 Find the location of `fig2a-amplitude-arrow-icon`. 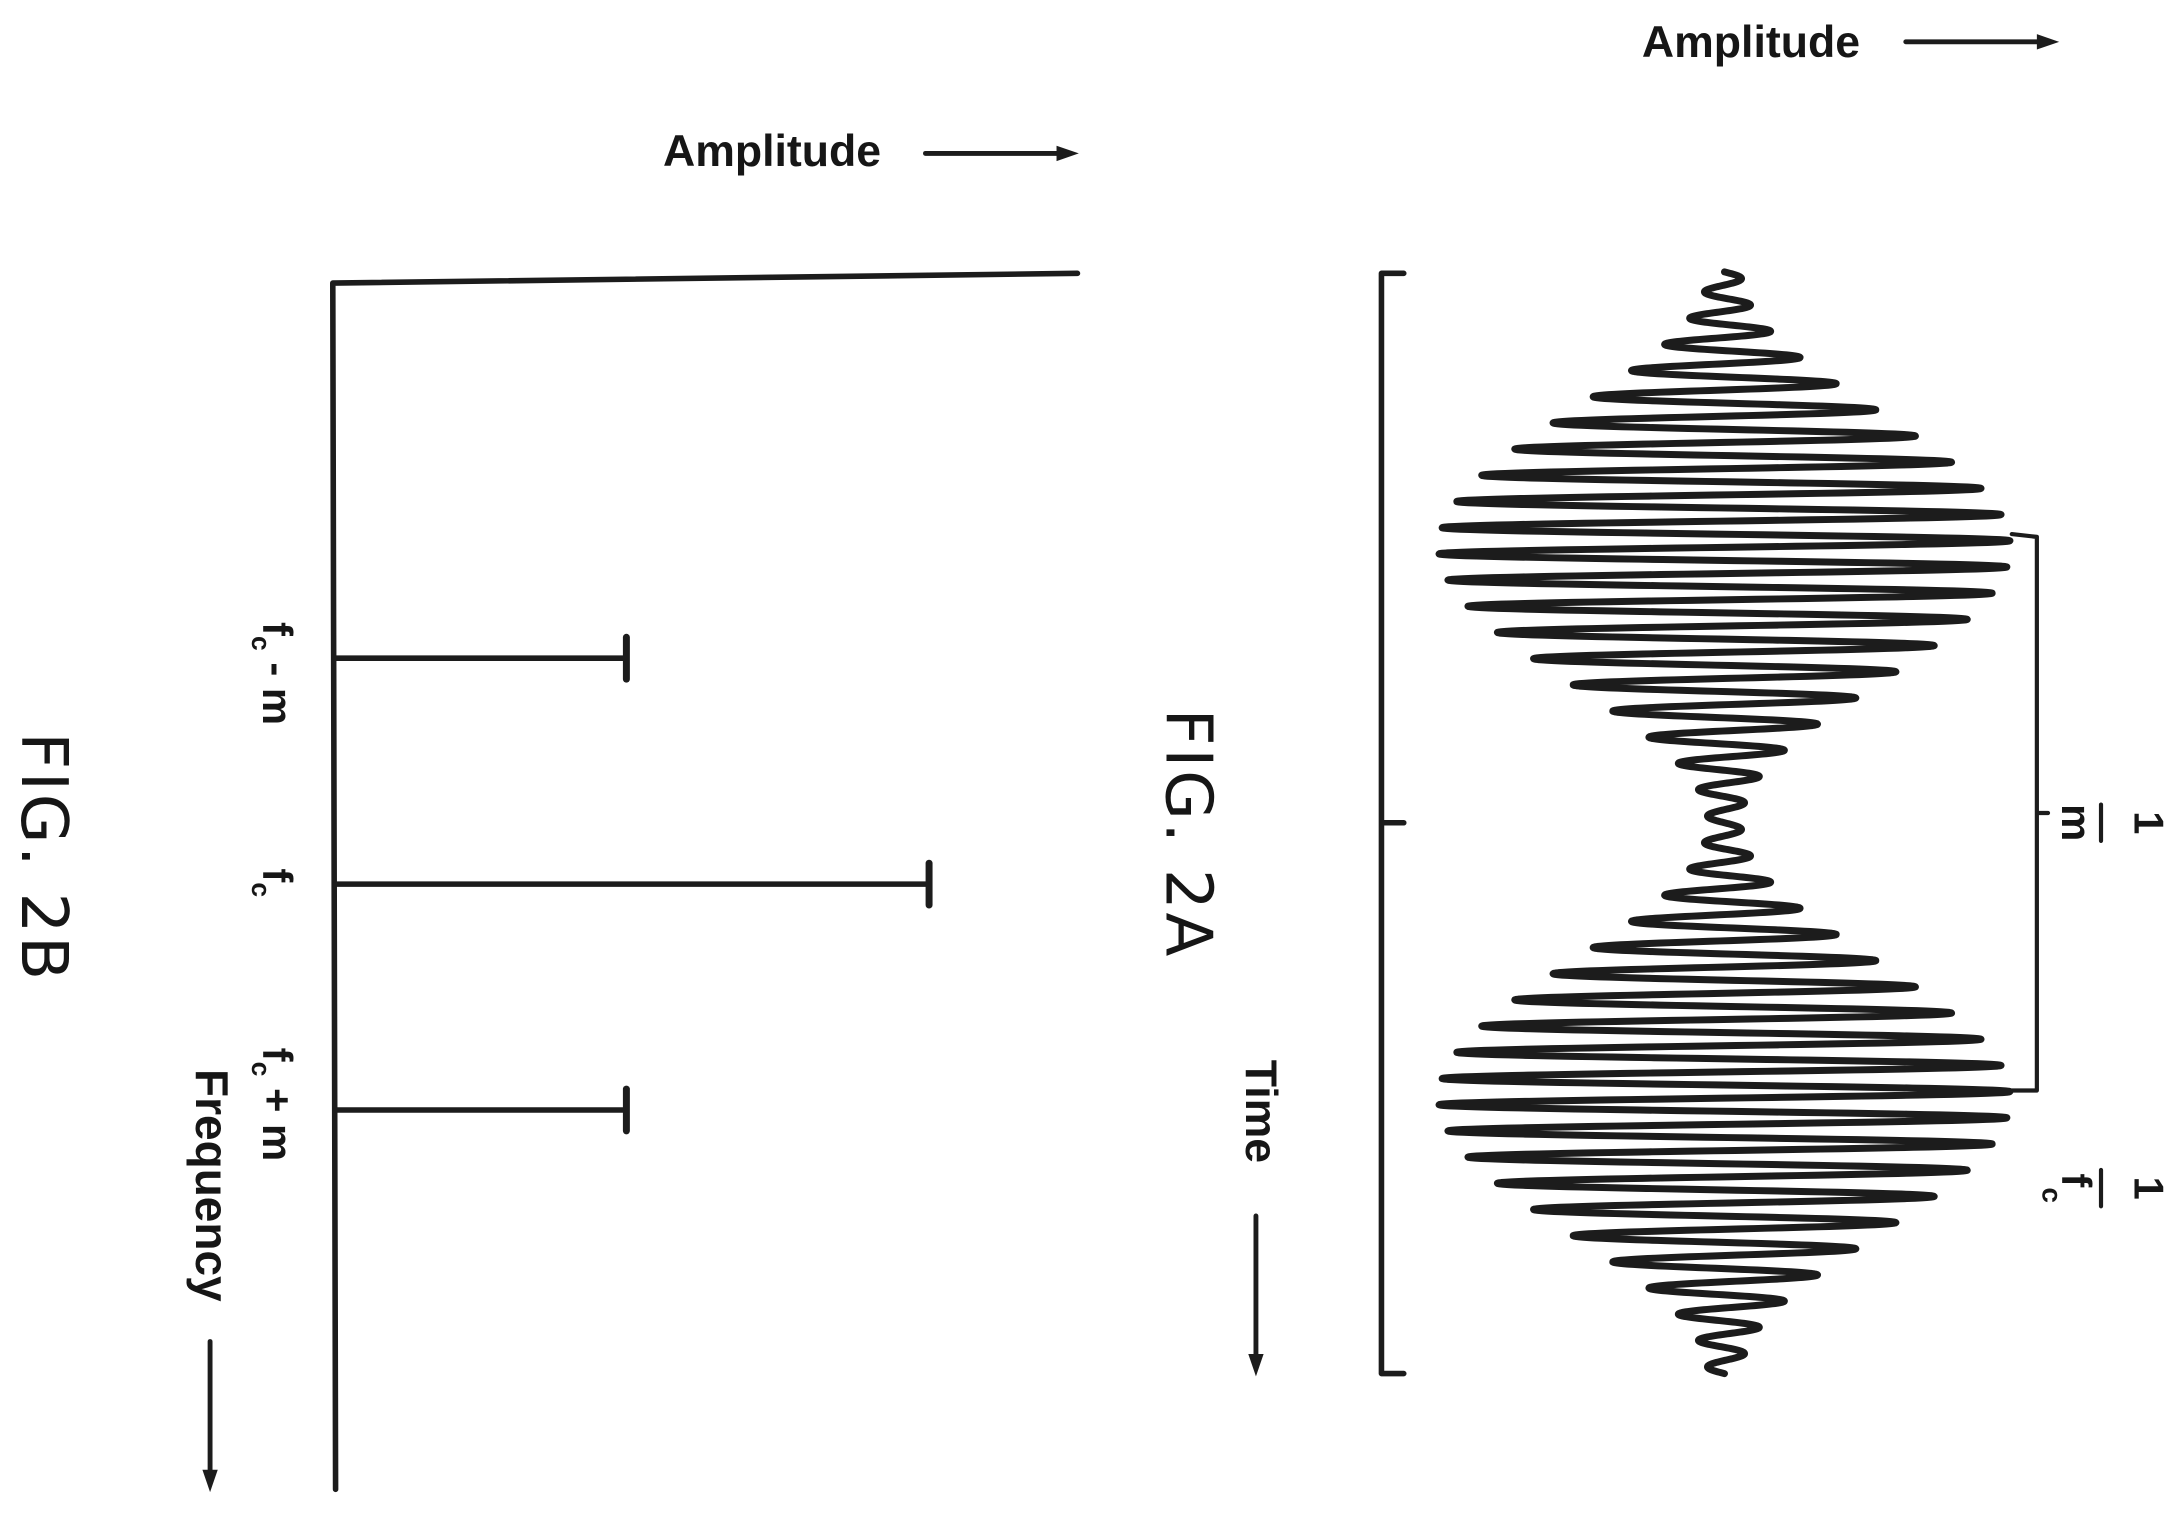

fig2a-amplitude-arrow-icon is located at coordinates (1981, 42).